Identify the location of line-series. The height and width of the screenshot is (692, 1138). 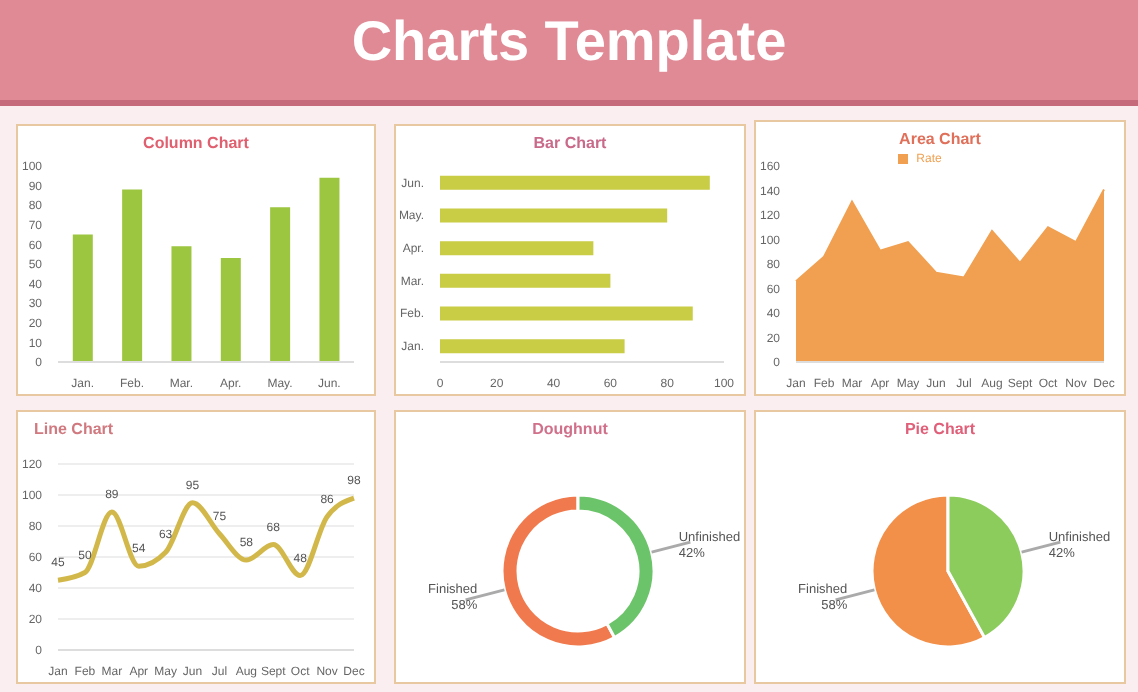
(206, 539).